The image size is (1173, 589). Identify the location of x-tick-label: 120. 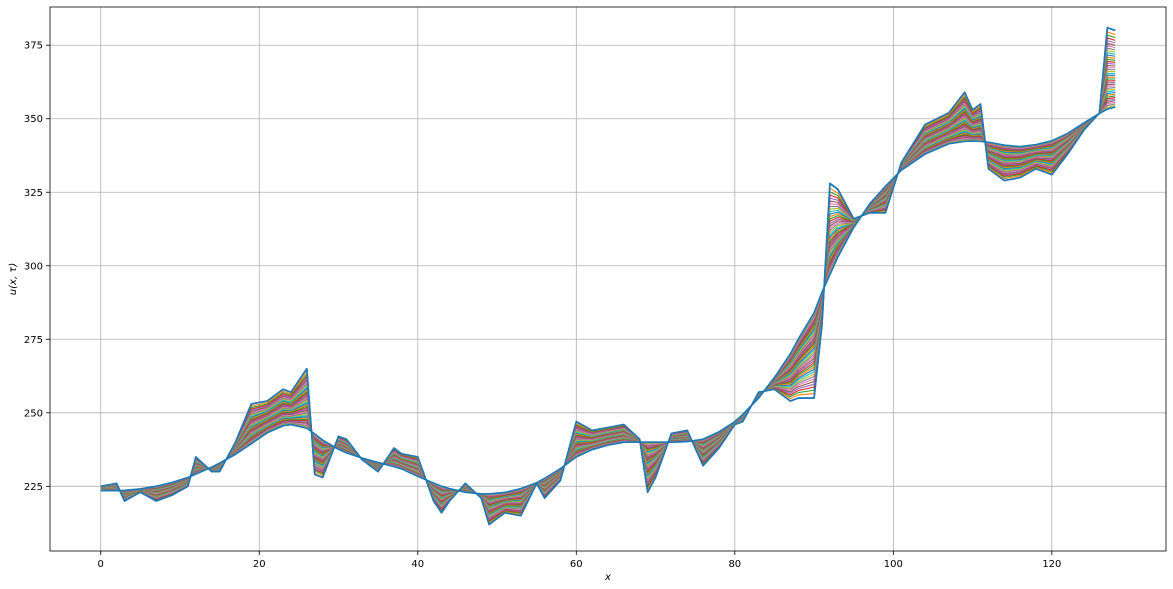
(1051, 564).